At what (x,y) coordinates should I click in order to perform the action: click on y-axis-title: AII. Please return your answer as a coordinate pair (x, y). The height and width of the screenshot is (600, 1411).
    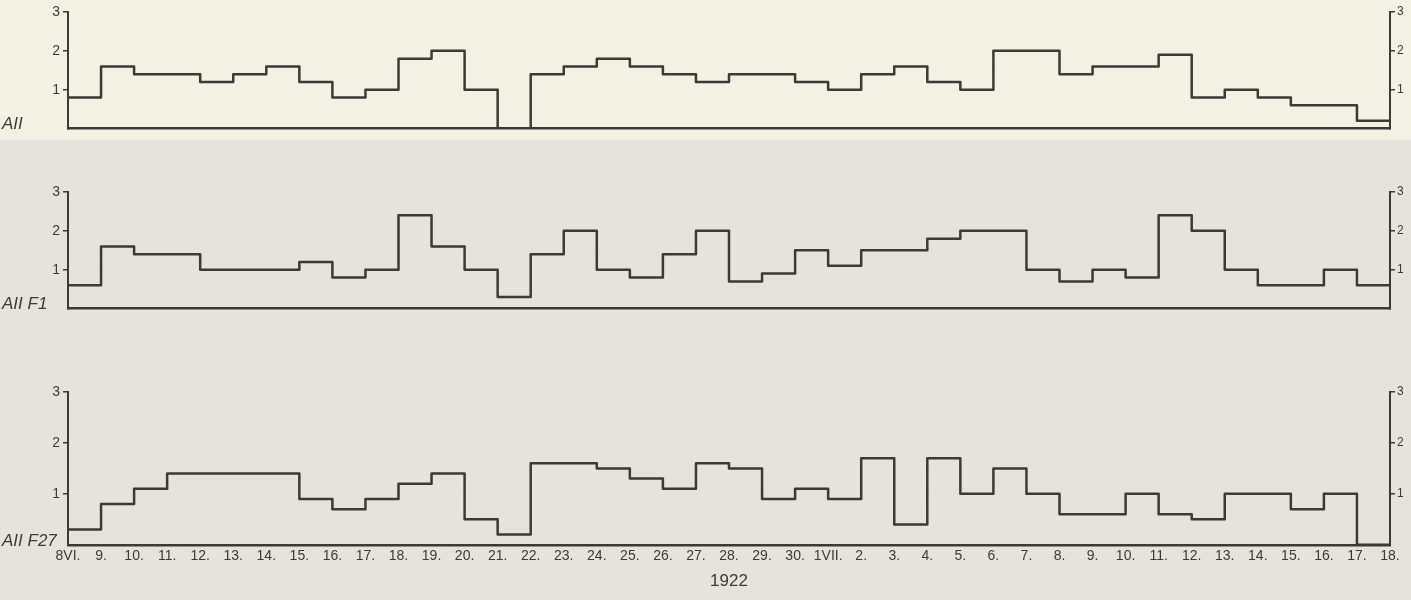
    Looking at the image, I should click on (12, 124).